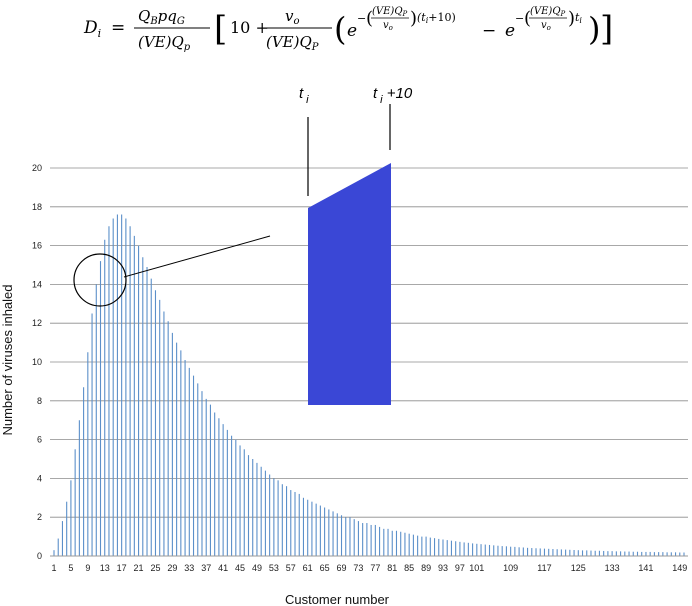 This screenshot has height=606, width=692. What do you see at coordinates (118, 28) in the screenshot?
I see `formula-equals: =` at bounding box center [118, 28].